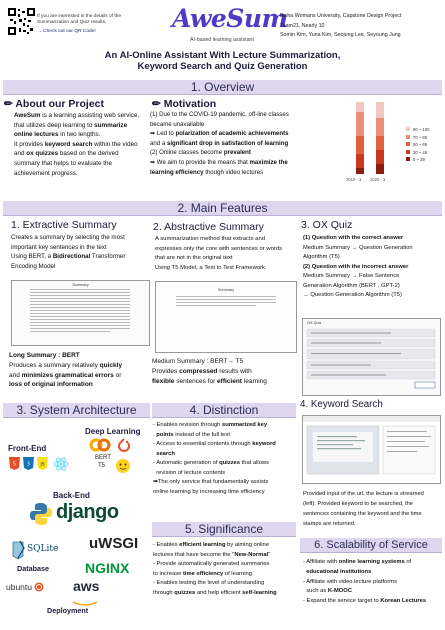 The width and height of the screenshot is (445, 630). What do you see at coordinates (61, 466) in the screenshot?
I see `react-icon` at bounding box center [61, 466].